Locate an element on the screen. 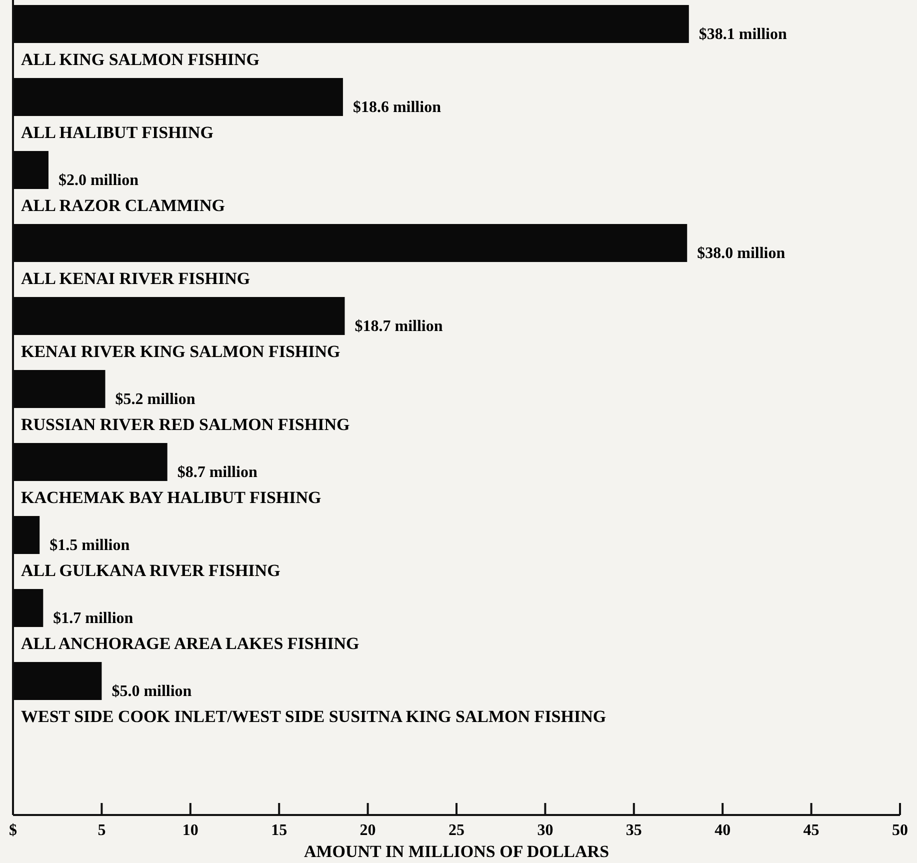 The image size is (917, 863). y-tick-label: ALL RAZOR CLAMMING is located at coordinates (123, 205).